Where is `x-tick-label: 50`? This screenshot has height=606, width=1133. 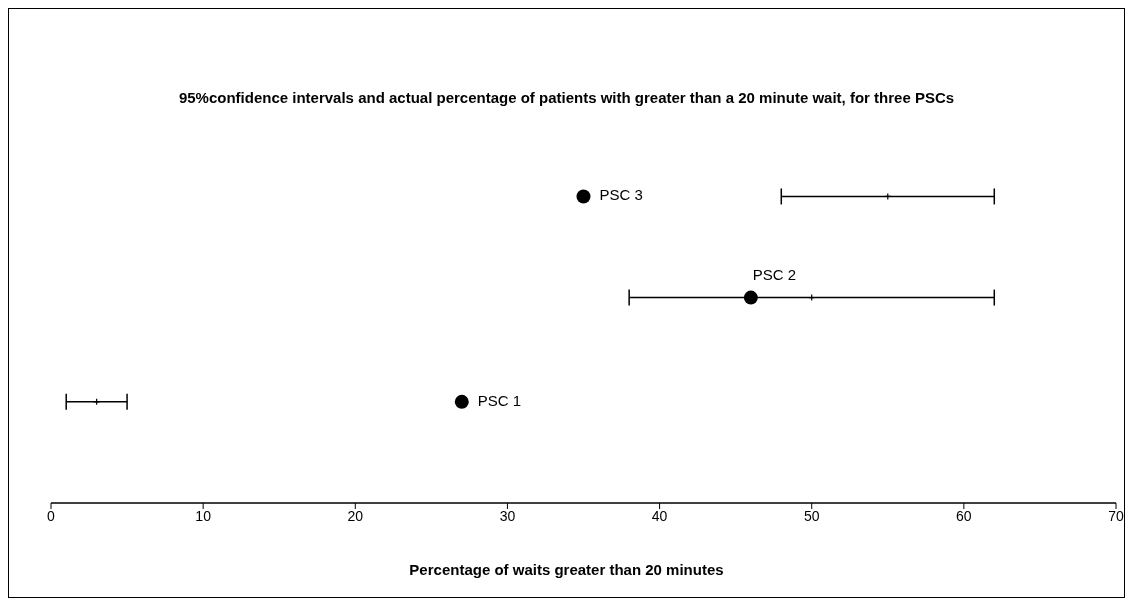 x-tick-label: 50 is located at coordinates (811, 515).